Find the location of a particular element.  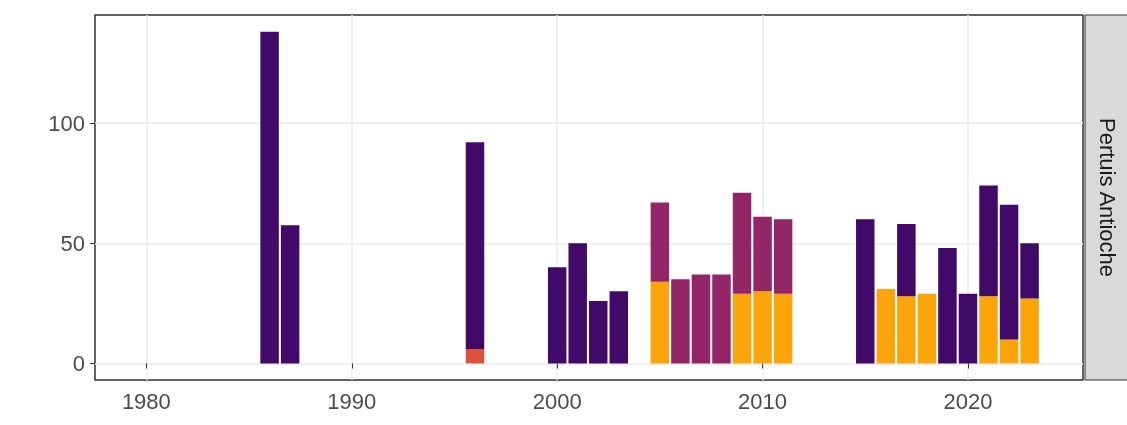

y-tick-label: 100 is located at coordinates (66, 123).